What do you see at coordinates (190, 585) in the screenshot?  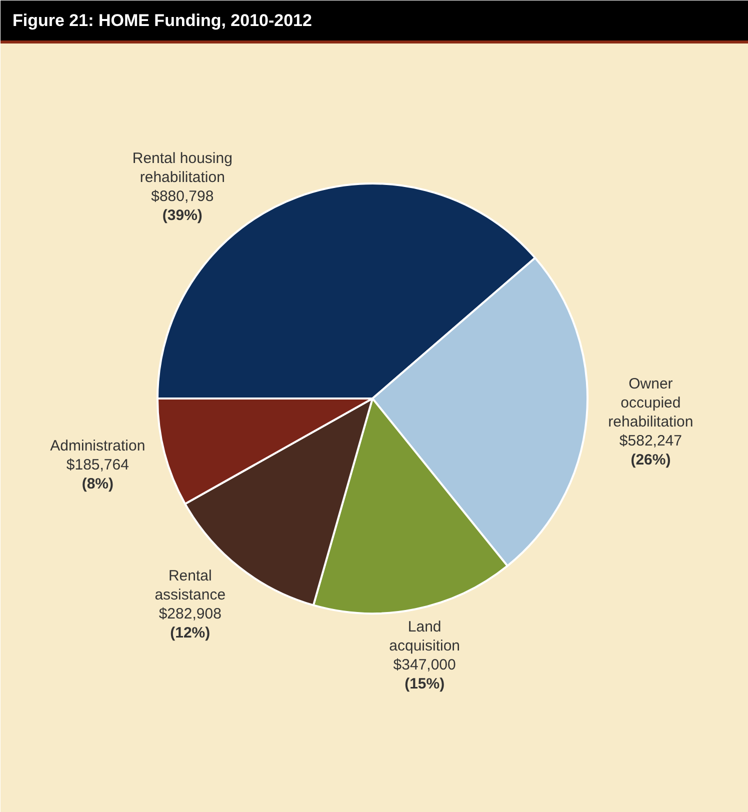 I see `slice-label: Rental assistance` at bounding box center [190, 585].